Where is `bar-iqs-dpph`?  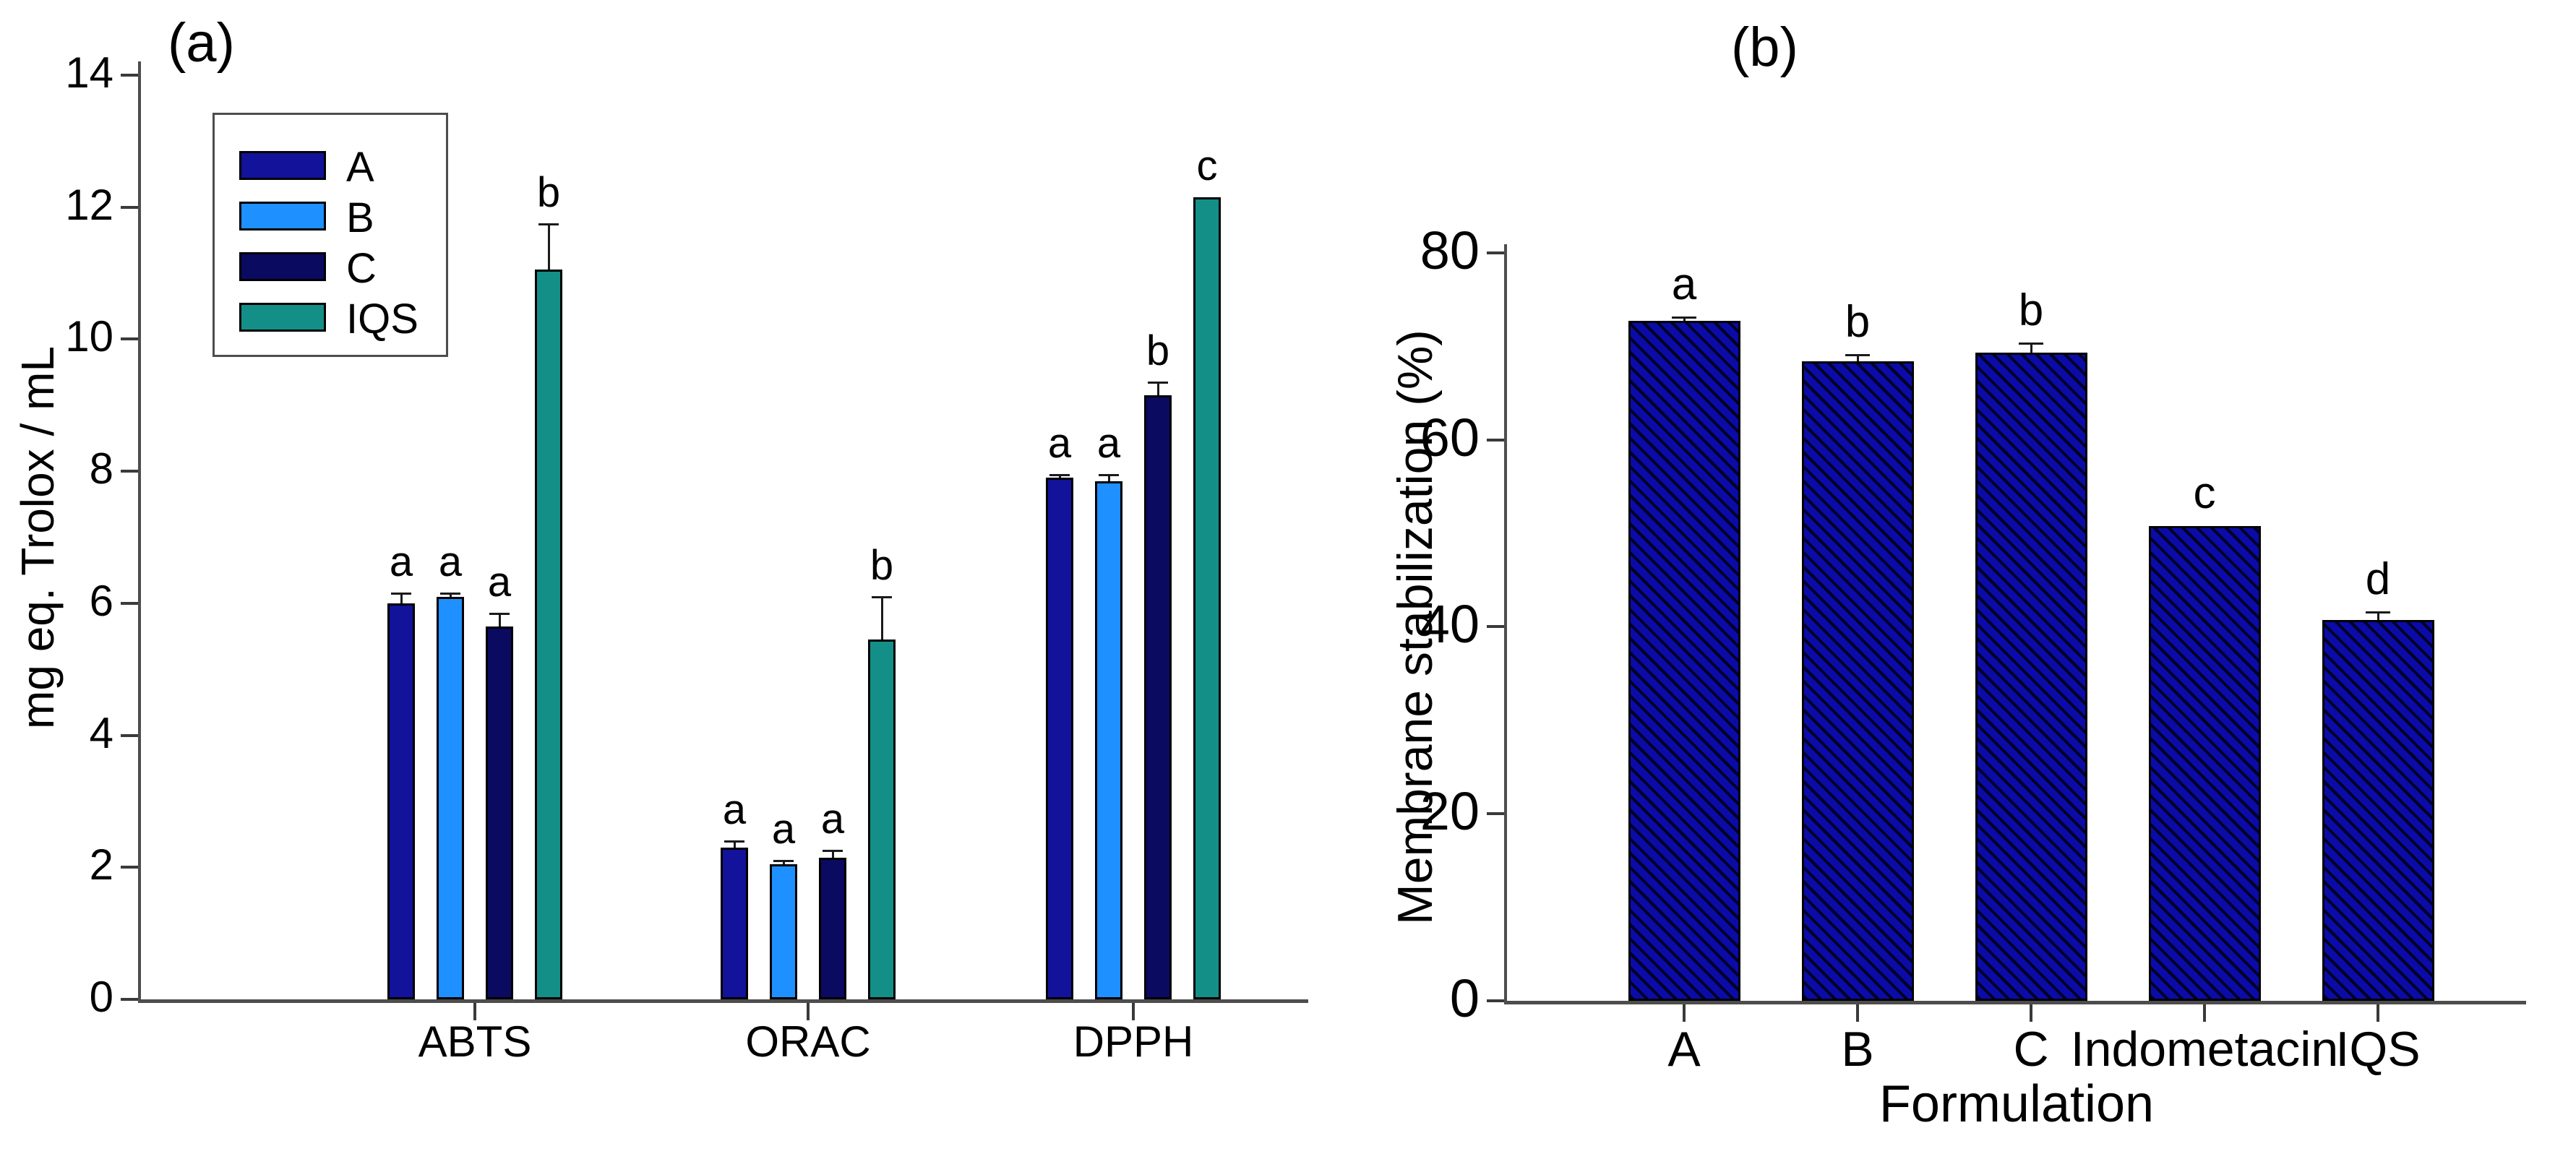 bar-iqs-dpph is located at coordinates (1207, 598).